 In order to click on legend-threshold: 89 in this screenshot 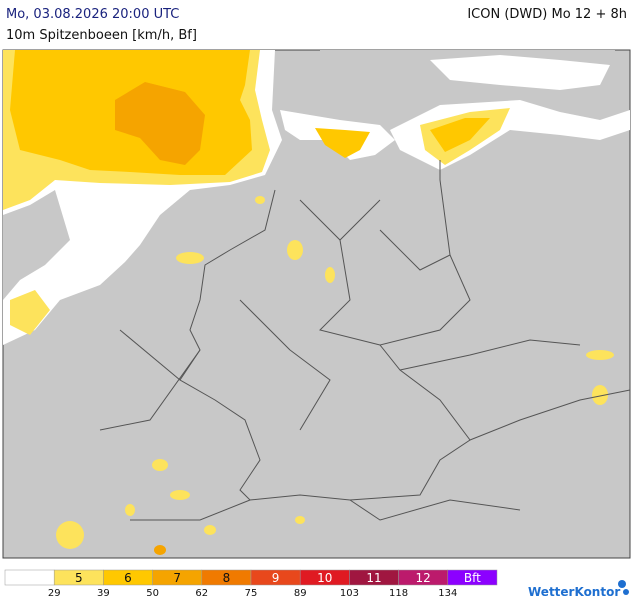, I will do `click(300, 593)`.